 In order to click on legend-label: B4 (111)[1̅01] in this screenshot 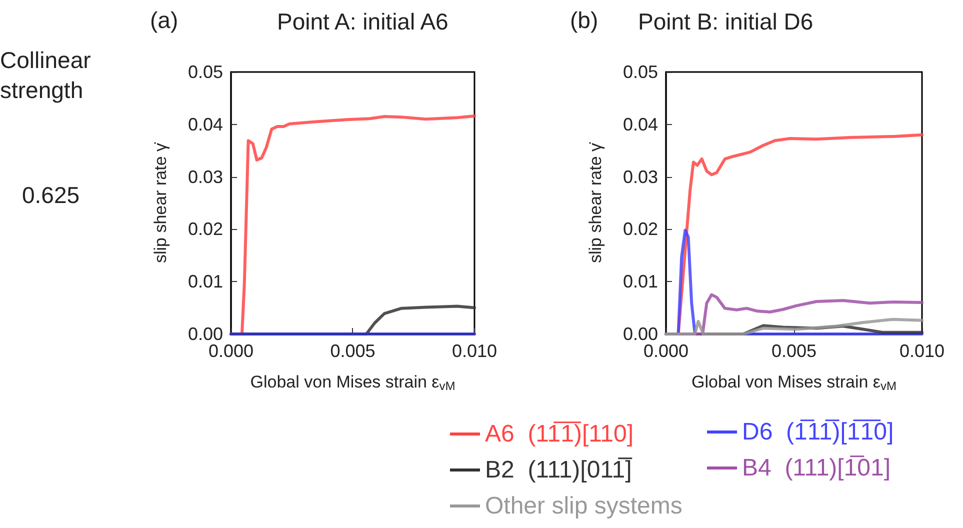, I will do `click(816, 468)`.